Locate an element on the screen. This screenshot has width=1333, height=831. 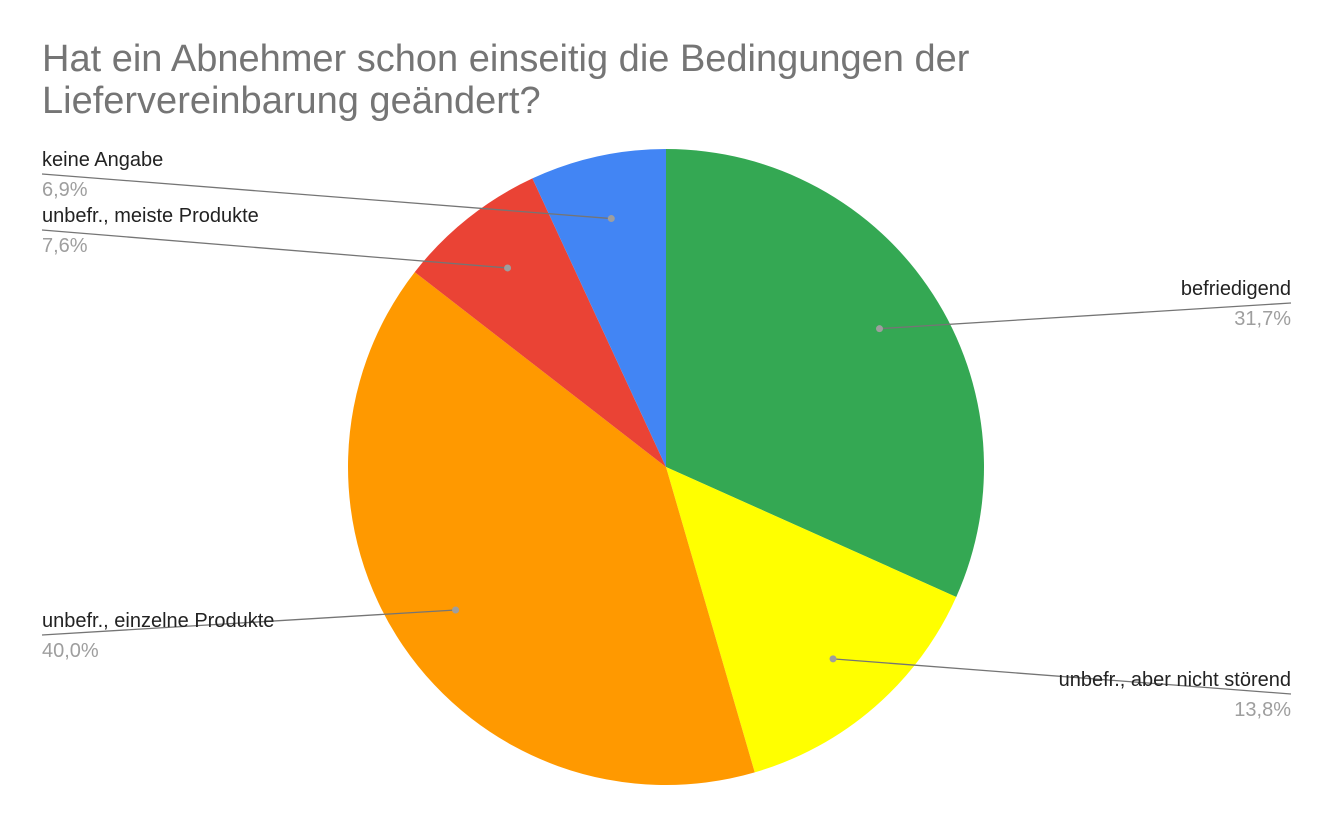
slice-value-unbefr-einzelne-produkte: 40,0% is located at coordinates (70, 651).